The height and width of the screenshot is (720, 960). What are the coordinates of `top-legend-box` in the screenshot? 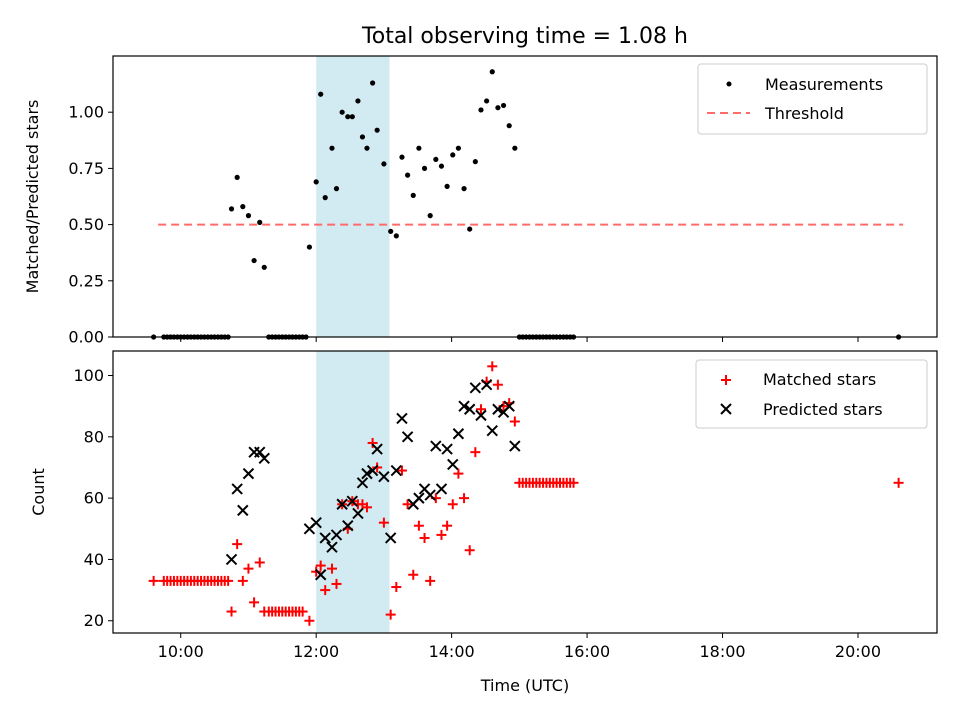 It's located at (812, 99).